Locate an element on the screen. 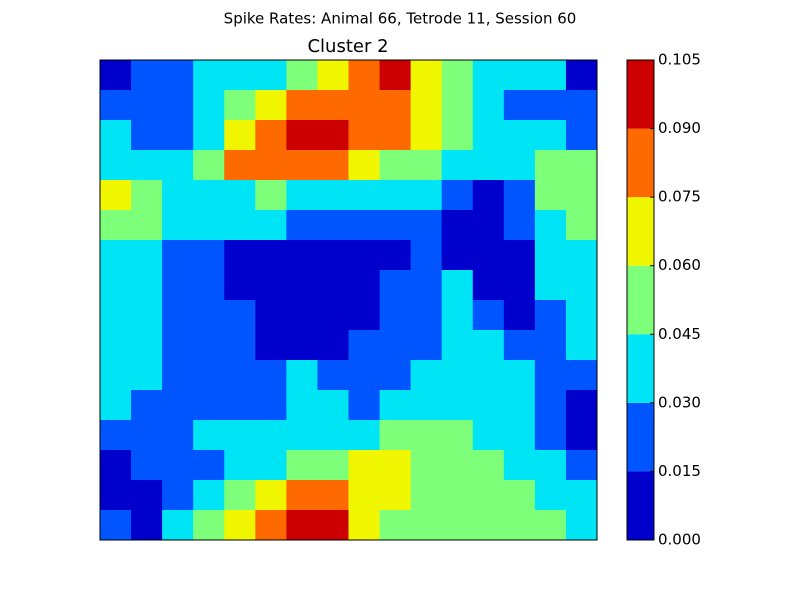  colorbar-tick-label: 0.090 is located at coordinates (679, 128).